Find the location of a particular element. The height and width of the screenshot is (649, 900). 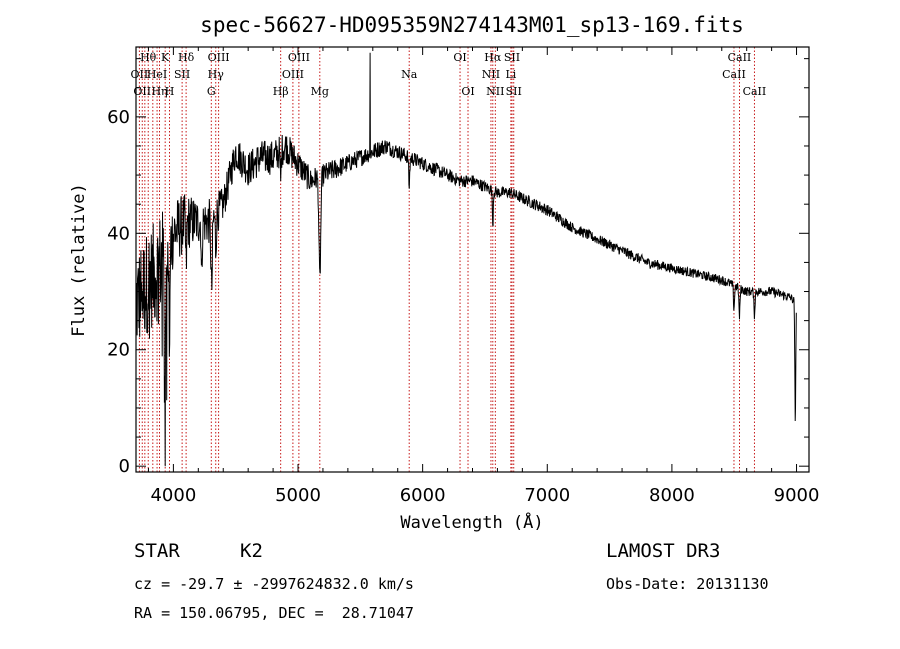

x-tick-label: 7000 is located at coordinates (547, 495).